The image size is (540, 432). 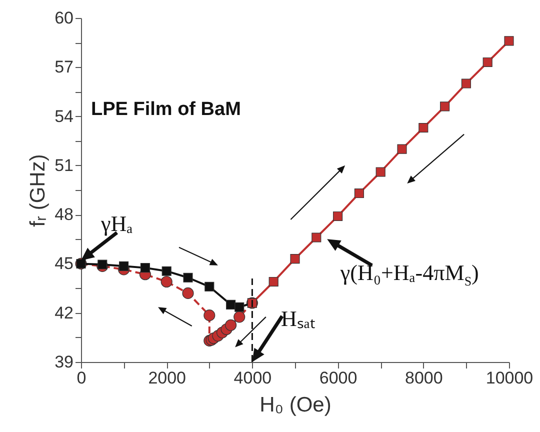 I want to click on annotation: γHₐ, so click(x=117, y=223).